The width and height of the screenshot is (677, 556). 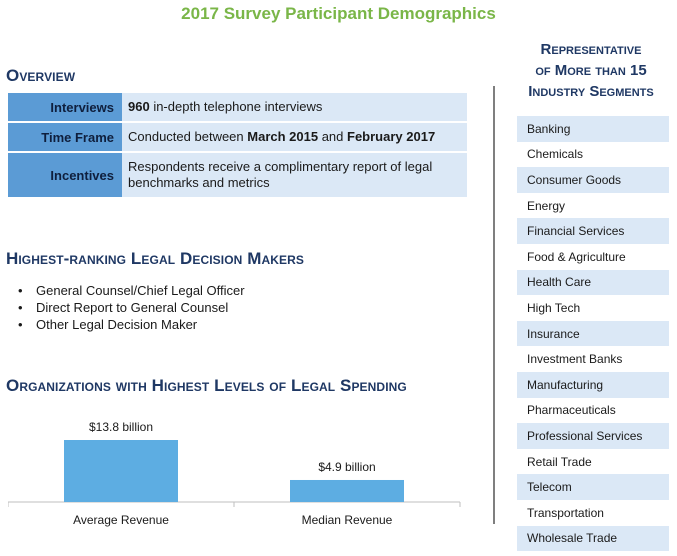 What do you see at coordinates (591, 91) in the screenshot?
I see `industries-heading-line-3: Industry Segments` at bounding box center [591, 91].